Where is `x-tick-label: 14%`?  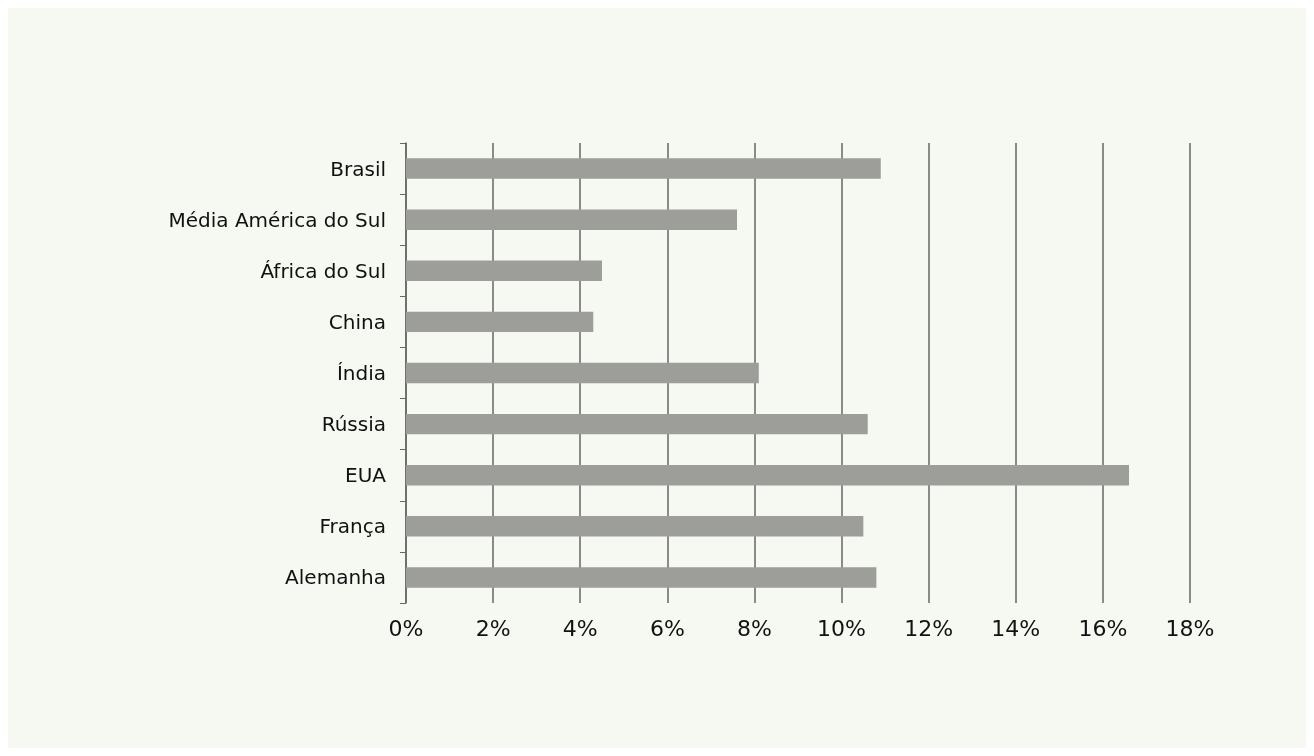 x-tick-label: 14% is located at coordinates (1016, 628).